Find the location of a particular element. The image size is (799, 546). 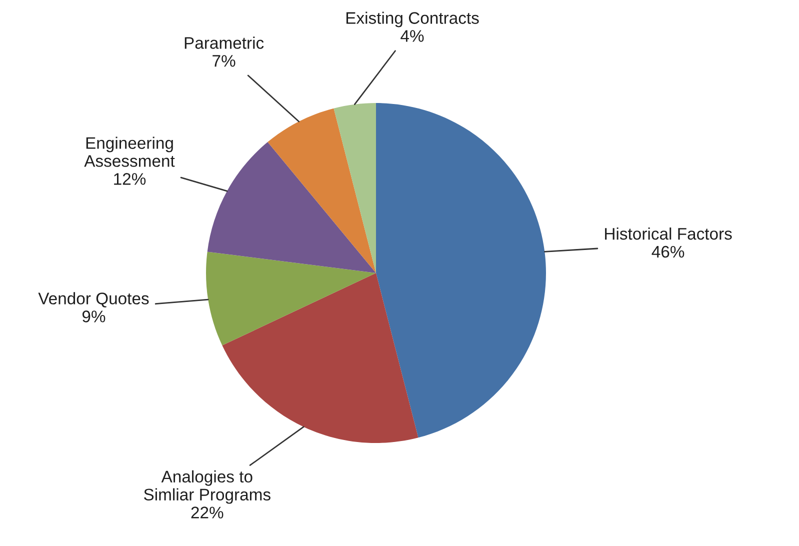

slice-label: Historical Factors is located at coordinates (668, 233).